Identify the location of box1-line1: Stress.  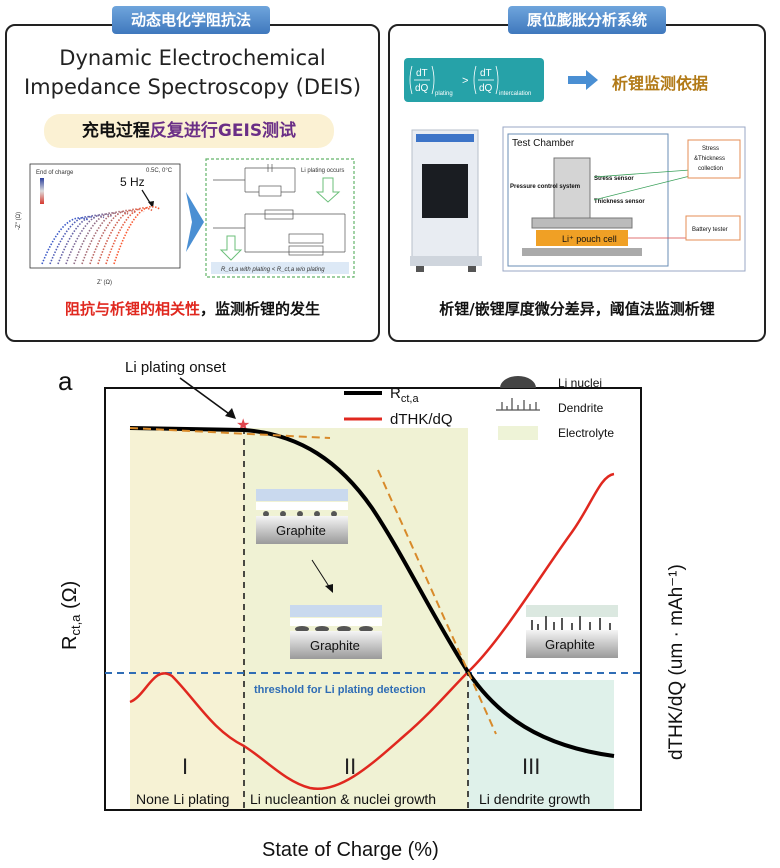
(710, 149).